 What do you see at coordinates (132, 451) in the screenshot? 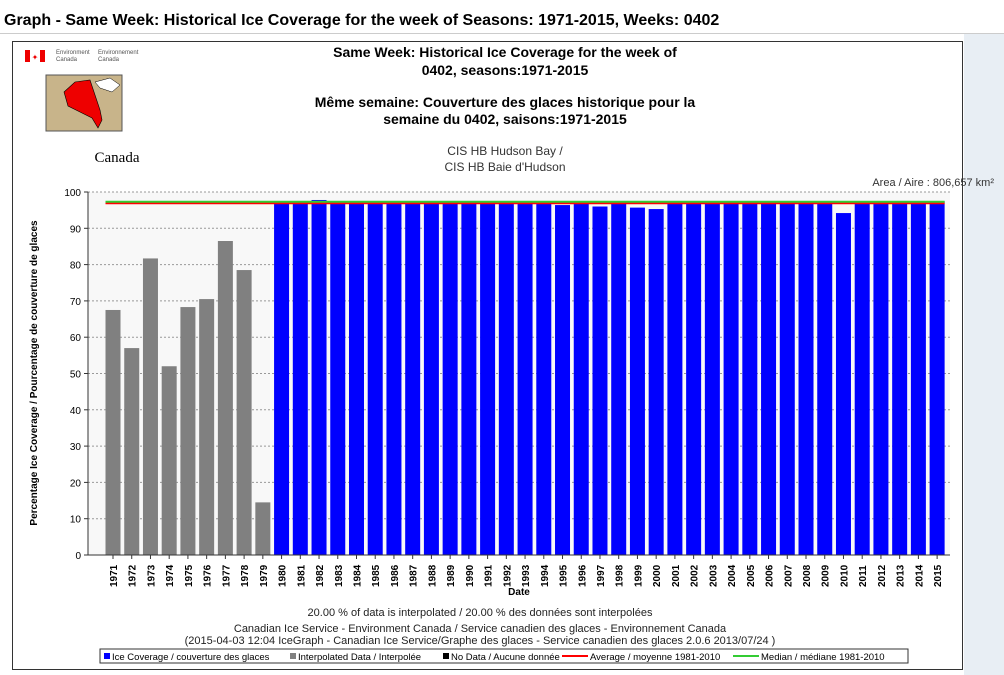
I see `bar-1972` at bounding box center [132, 451].